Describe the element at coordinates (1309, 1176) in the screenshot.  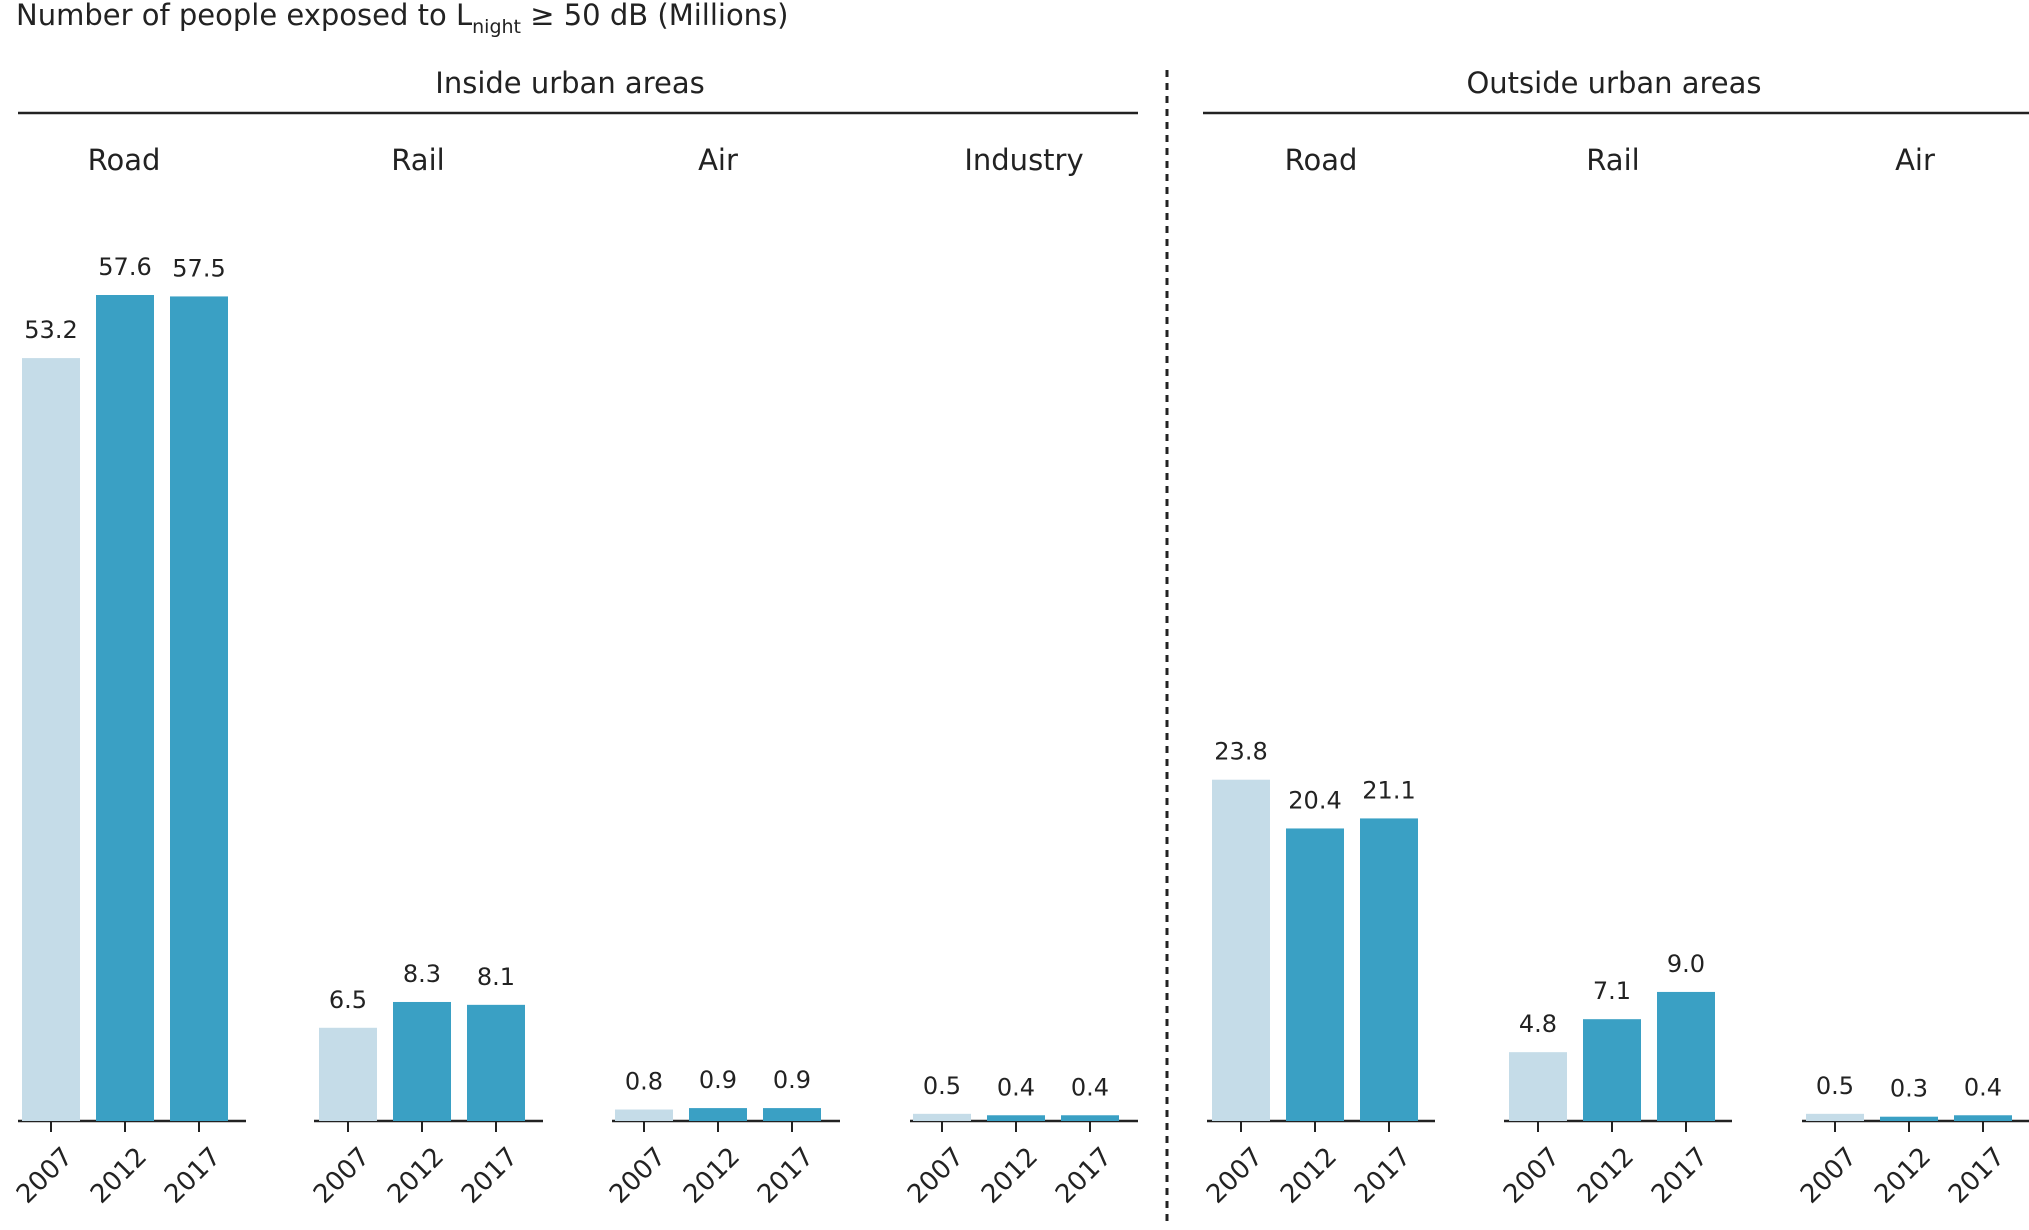
I see `tick-label-outside-urban-areas-road-2012: 2012` at that location.